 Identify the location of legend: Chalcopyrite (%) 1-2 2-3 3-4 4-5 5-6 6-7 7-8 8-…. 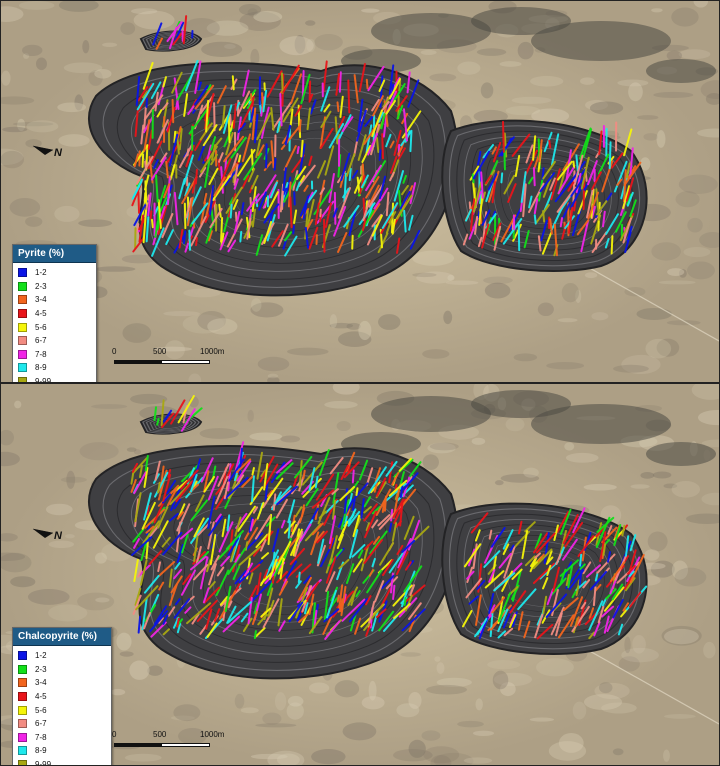
(62, 696).